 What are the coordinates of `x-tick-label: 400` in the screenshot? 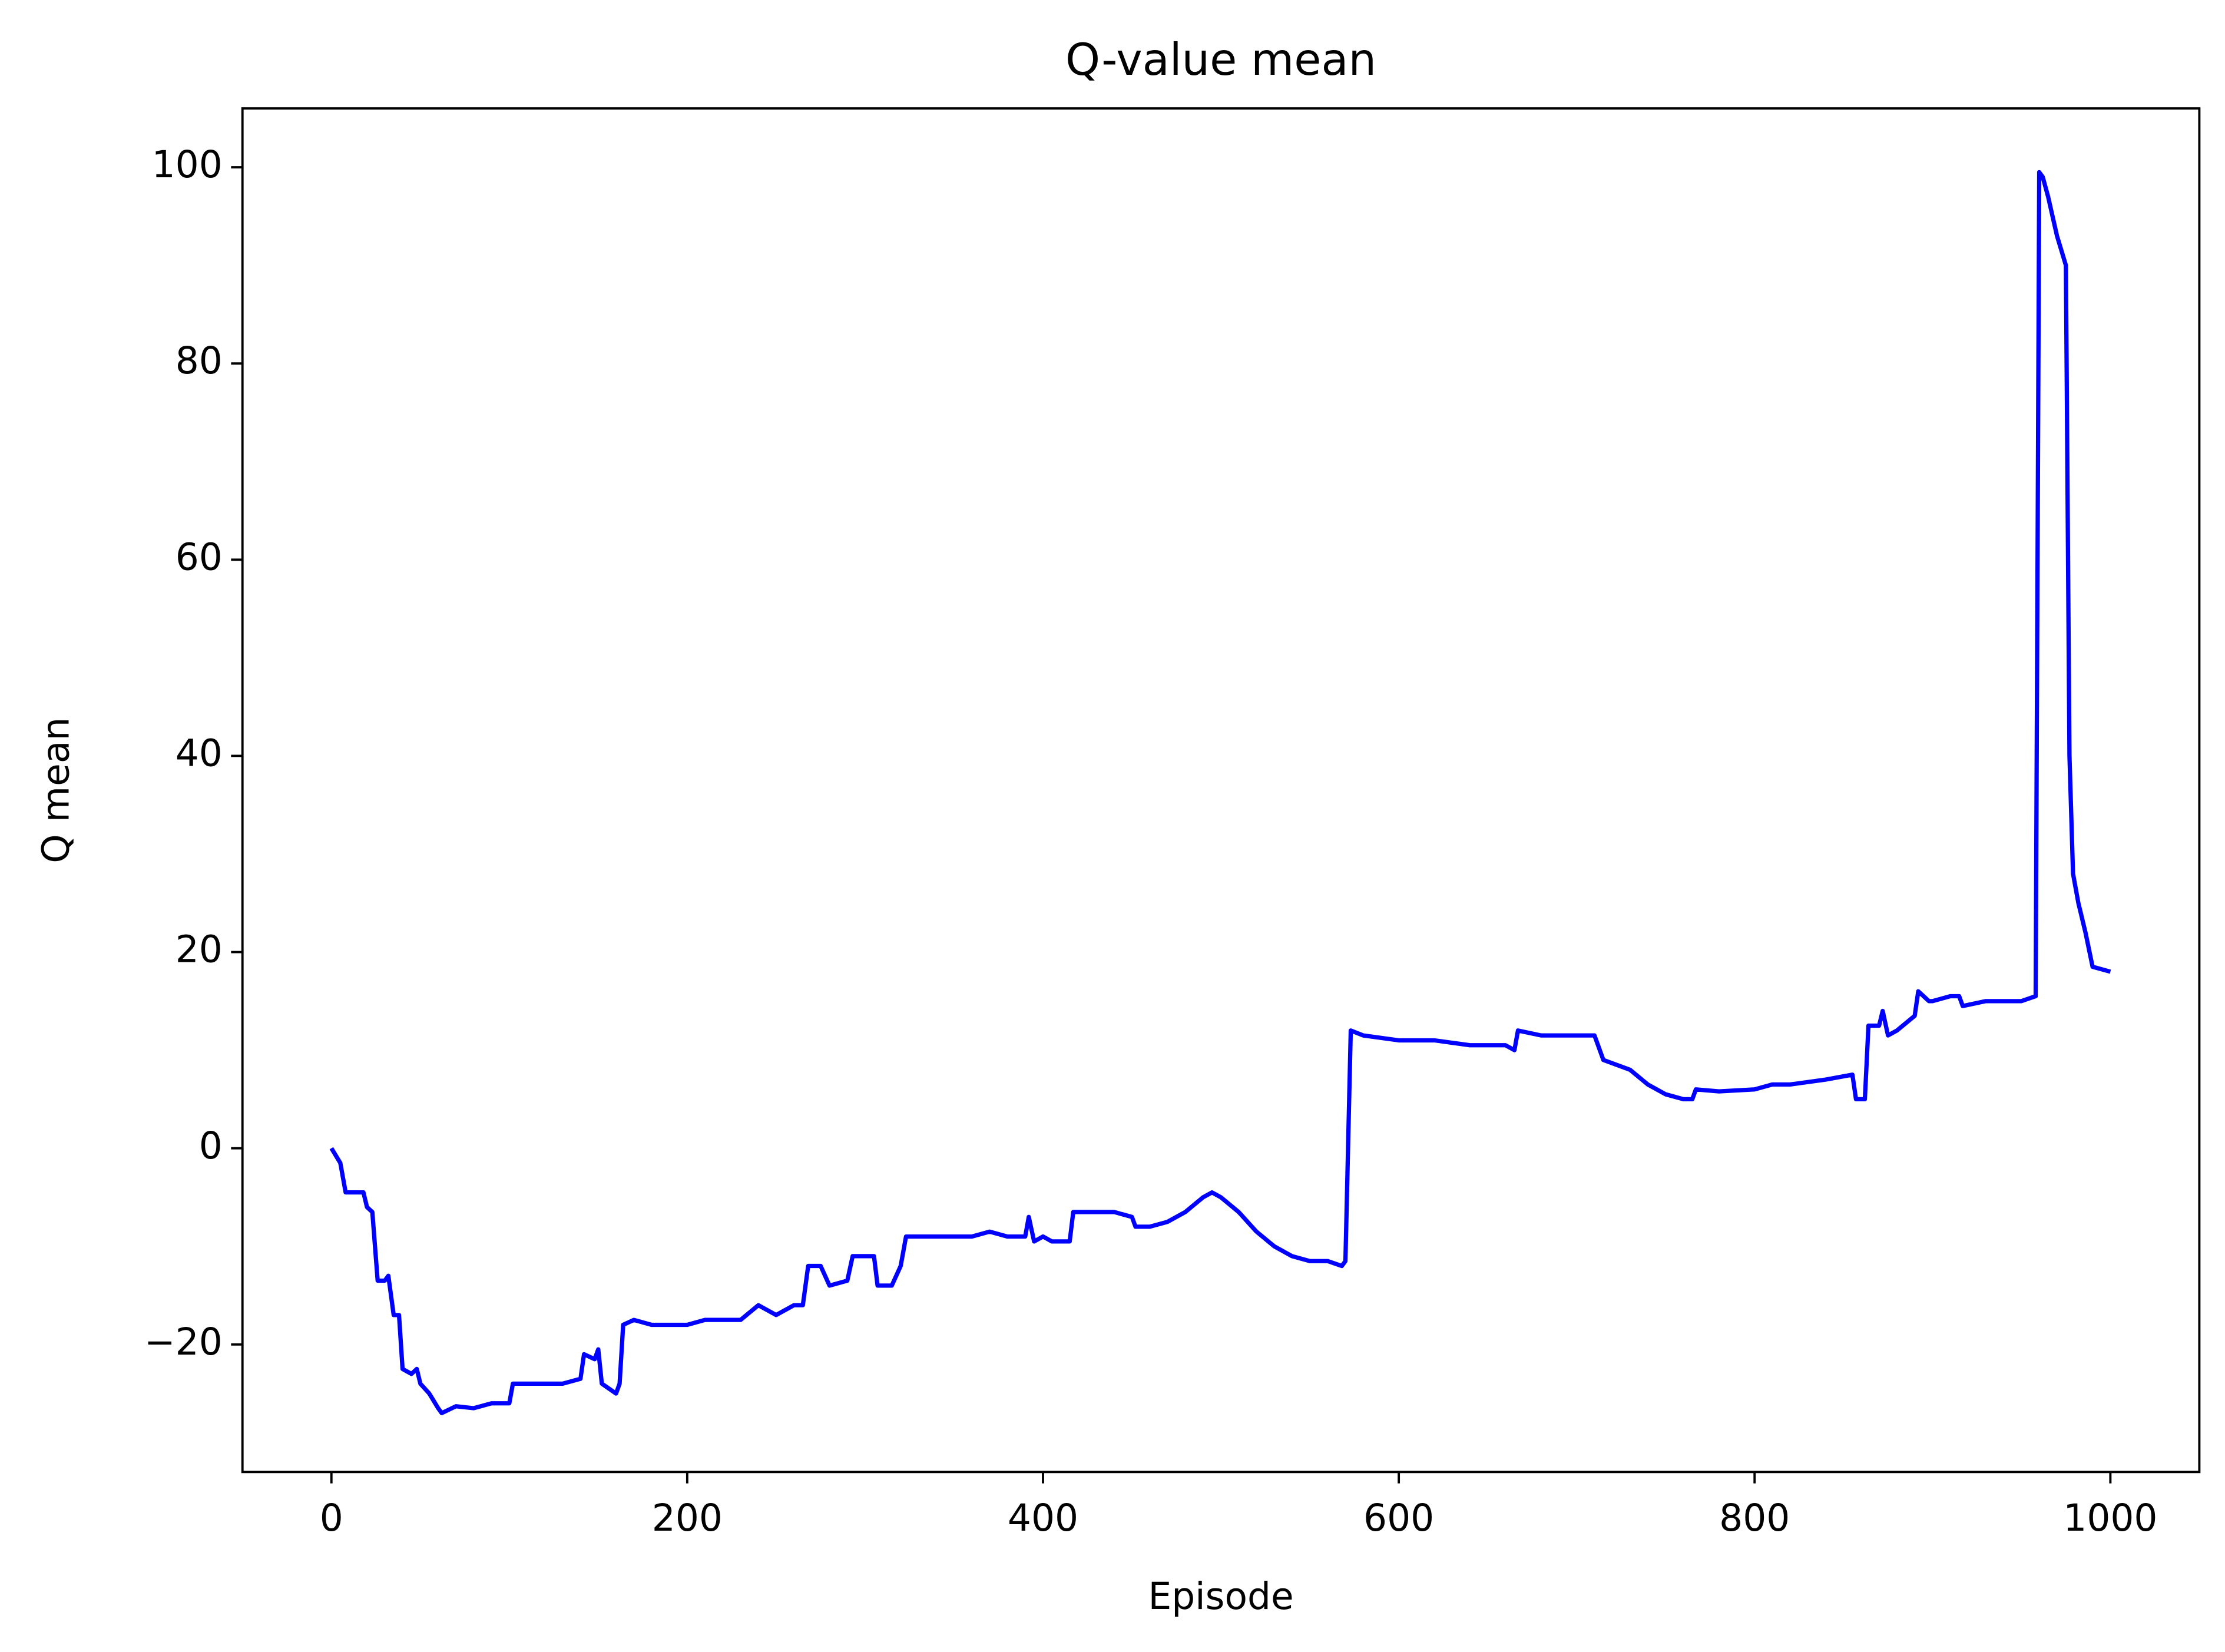 It's located at (1043, 1518).